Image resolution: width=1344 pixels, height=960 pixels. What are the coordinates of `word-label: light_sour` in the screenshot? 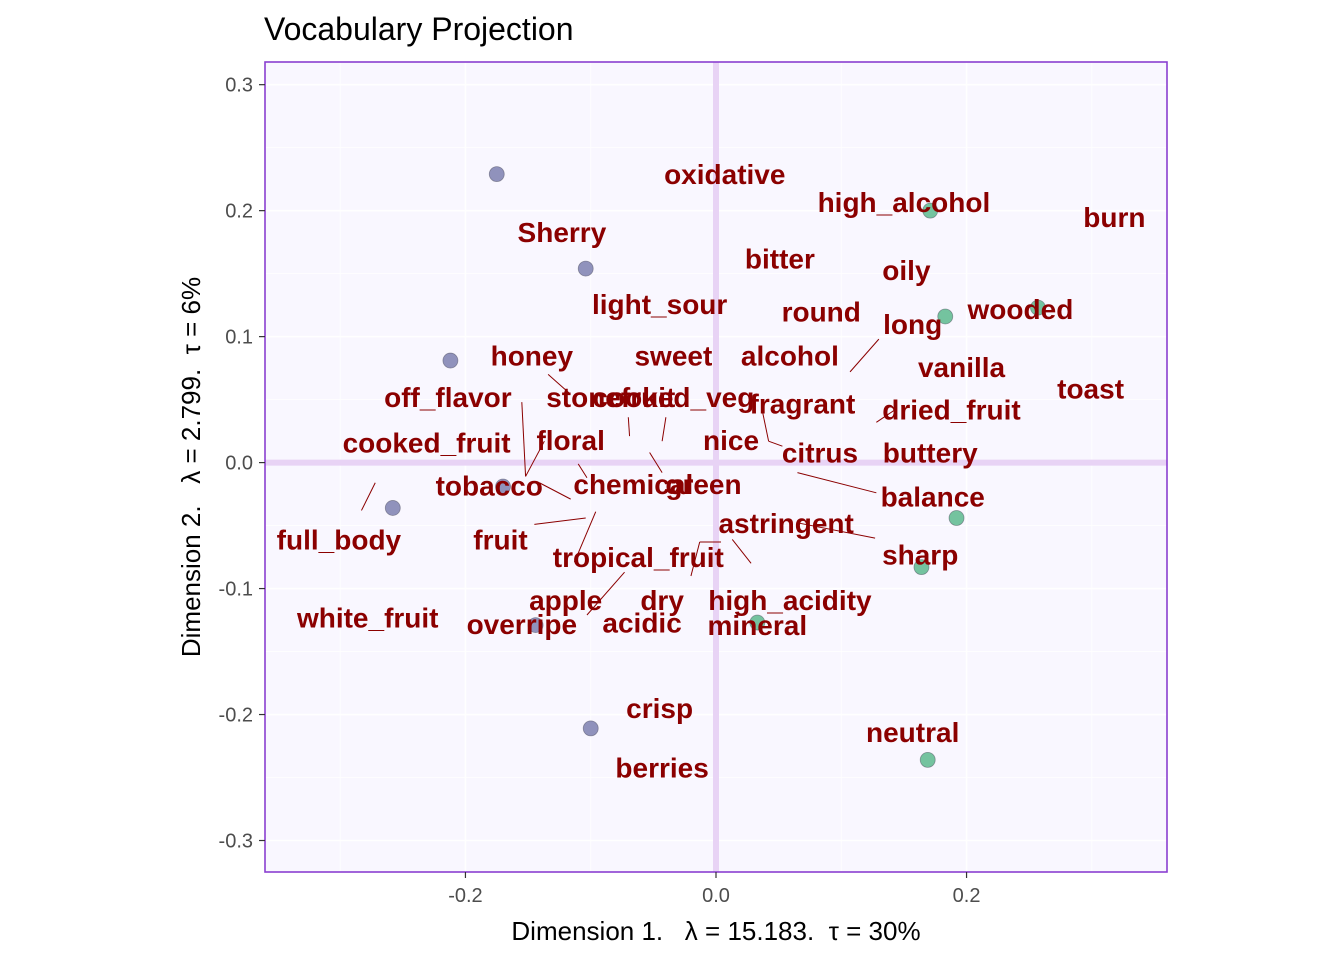 It's located at (659, 304).